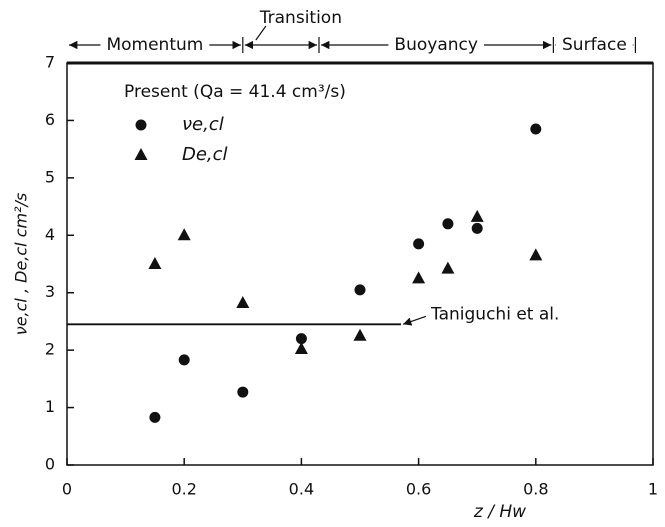  I want to click on y-tick-label: 4, so click(50, 234).